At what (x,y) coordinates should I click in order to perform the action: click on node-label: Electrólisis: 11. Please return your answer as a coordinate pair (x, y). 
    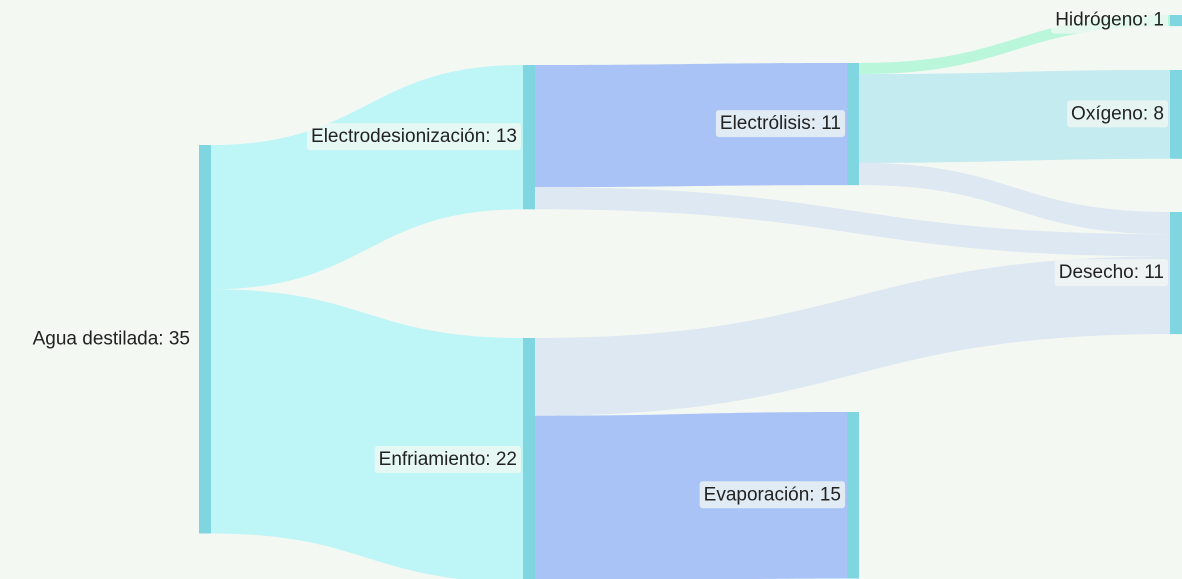
    Looking at the image, I should click on (780, 123).